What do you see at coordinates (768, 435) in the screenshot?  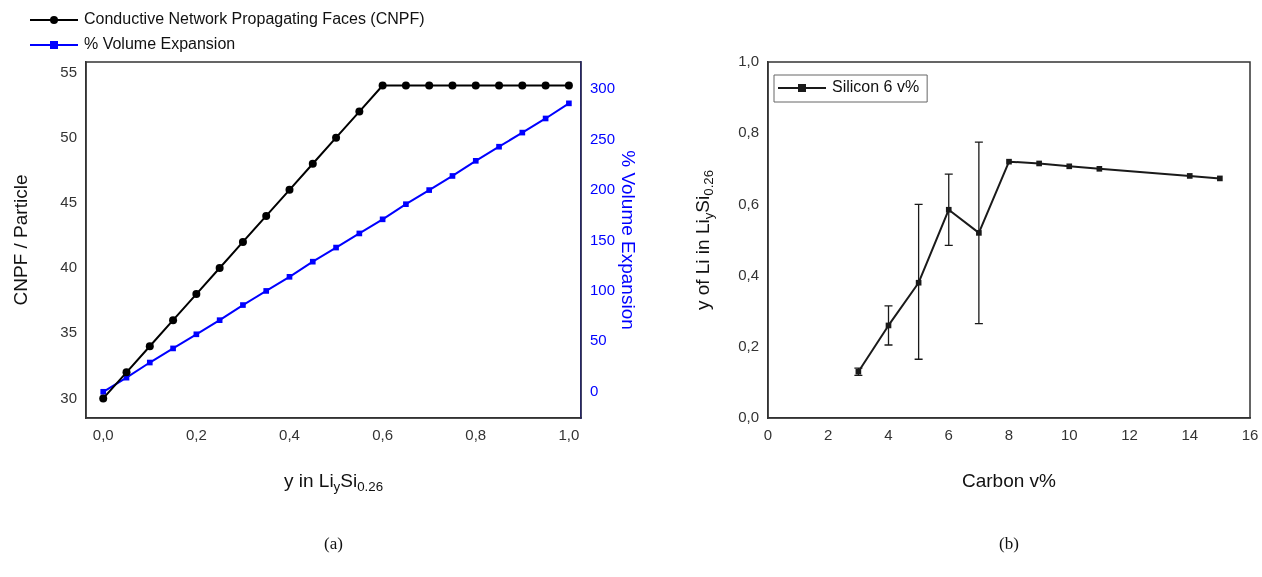 I see `x-tick-label: 0` at bounding box center [768, 435].